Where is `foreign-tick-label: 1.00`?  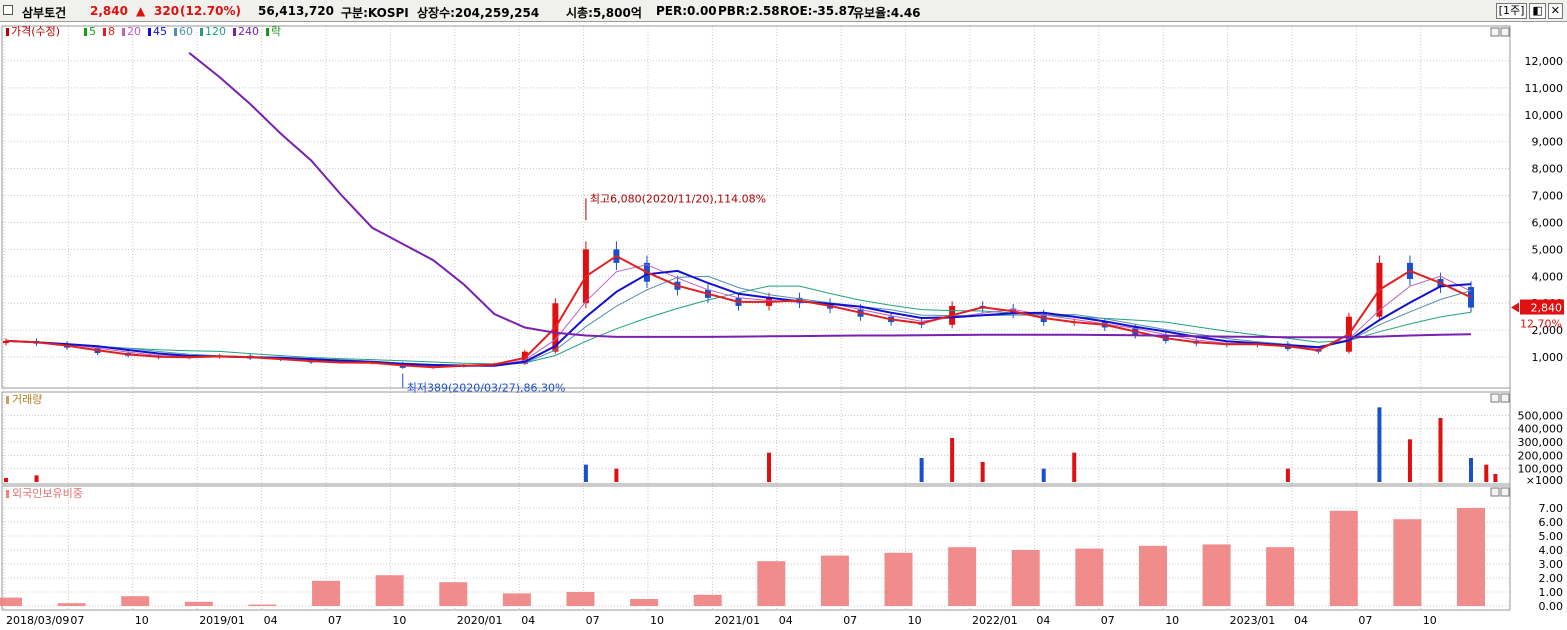
foreign-tick-label: 1.00 is located at coordinates (1551, 592).